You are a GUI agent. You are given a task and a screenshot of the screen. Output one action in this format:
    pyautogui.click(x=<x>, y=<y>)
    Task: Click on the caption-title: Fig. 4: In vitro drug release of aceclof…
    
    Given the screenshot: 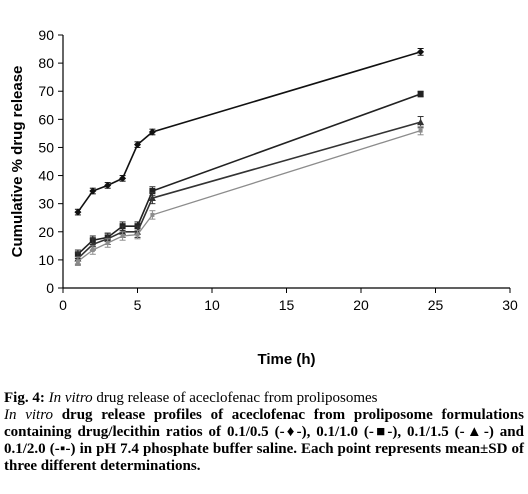 What is the action you would take?
    pyautogui.click(x=264, y=398)
    